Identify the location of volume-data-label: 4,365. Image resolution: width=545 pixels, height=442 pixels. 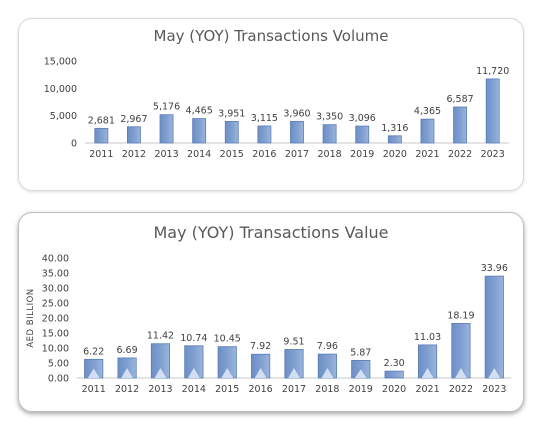
(427, 111).